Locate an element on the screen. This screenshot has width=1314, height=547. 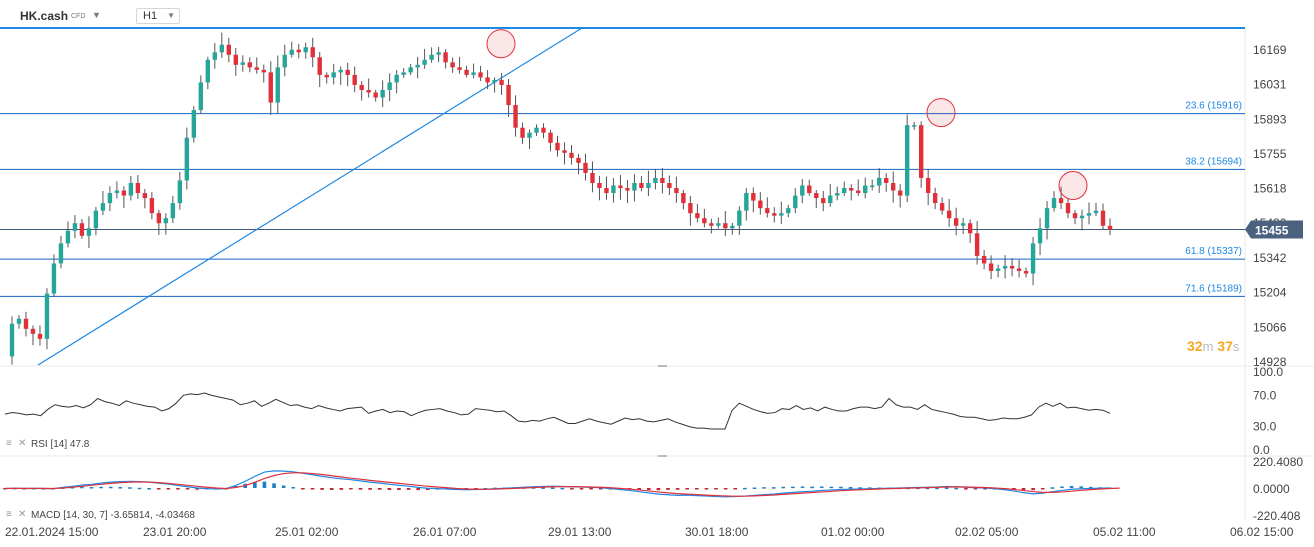
symbol-label: HK.cash is located at coordinates (44, 16).